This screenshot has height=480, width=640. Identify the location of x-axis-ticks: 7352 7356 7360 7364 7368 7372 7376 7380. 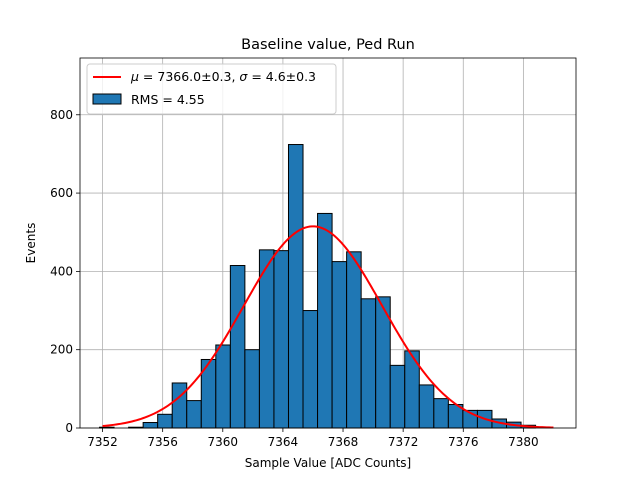
(313, 438).